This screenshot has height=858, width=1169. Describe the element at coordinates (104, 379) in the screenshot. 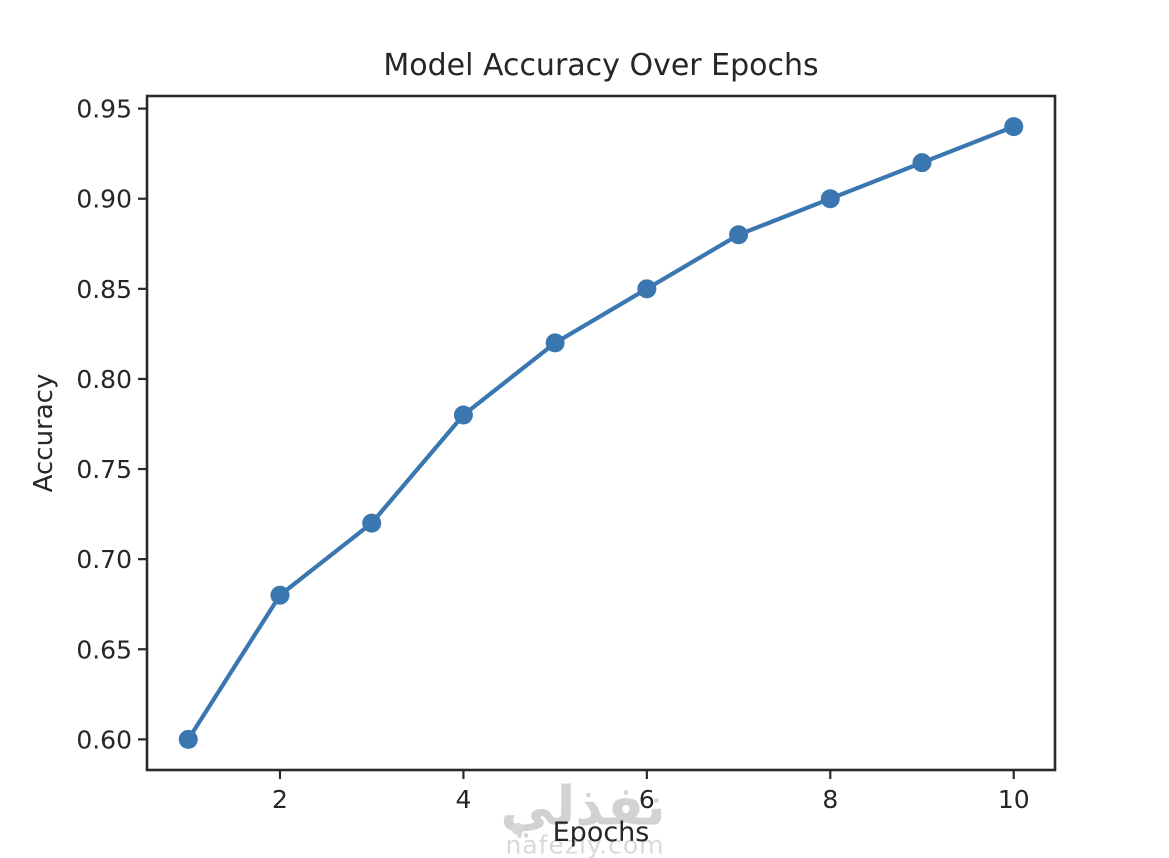

I see `y-tick-label: 0.80` at that location.